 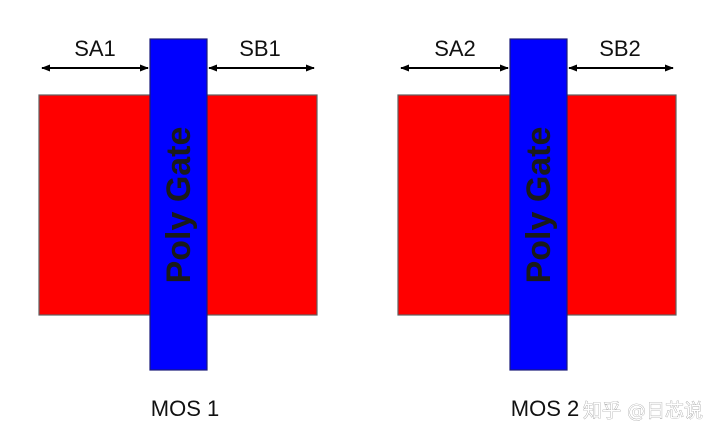 I want to click on mos-1-caption: MOS 1, so click(x=185, y=408).